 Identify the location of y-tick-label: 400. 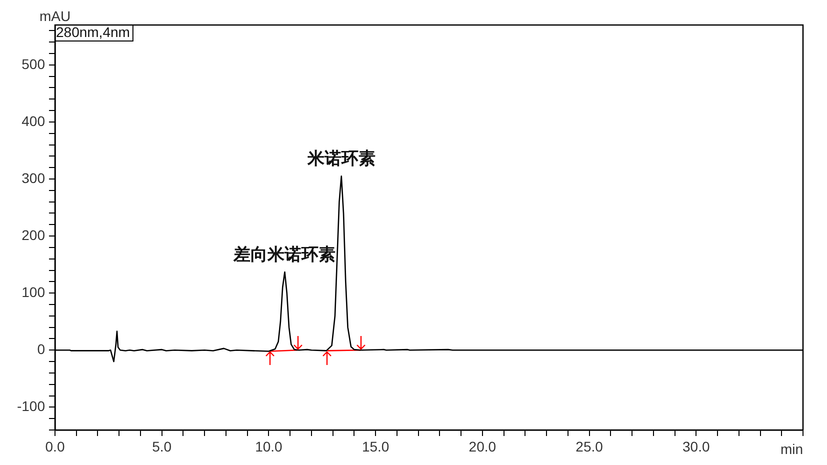
(34, 120).